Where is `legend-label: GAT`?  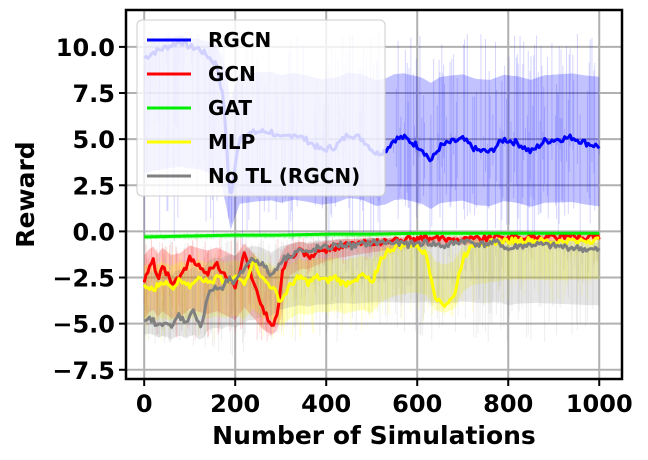
legend-label: GAT is located at coordinates (230, 108).